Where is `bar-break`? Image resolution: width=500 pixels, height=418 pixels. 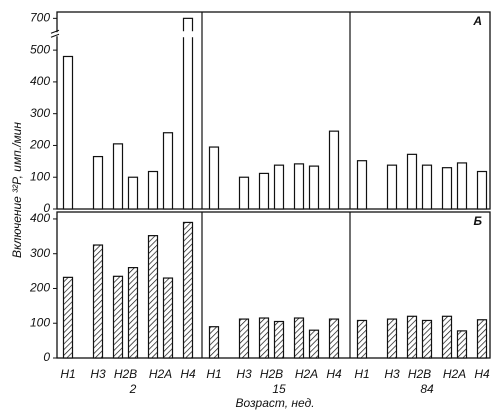 bar-break is located at coordinates (188, 34).